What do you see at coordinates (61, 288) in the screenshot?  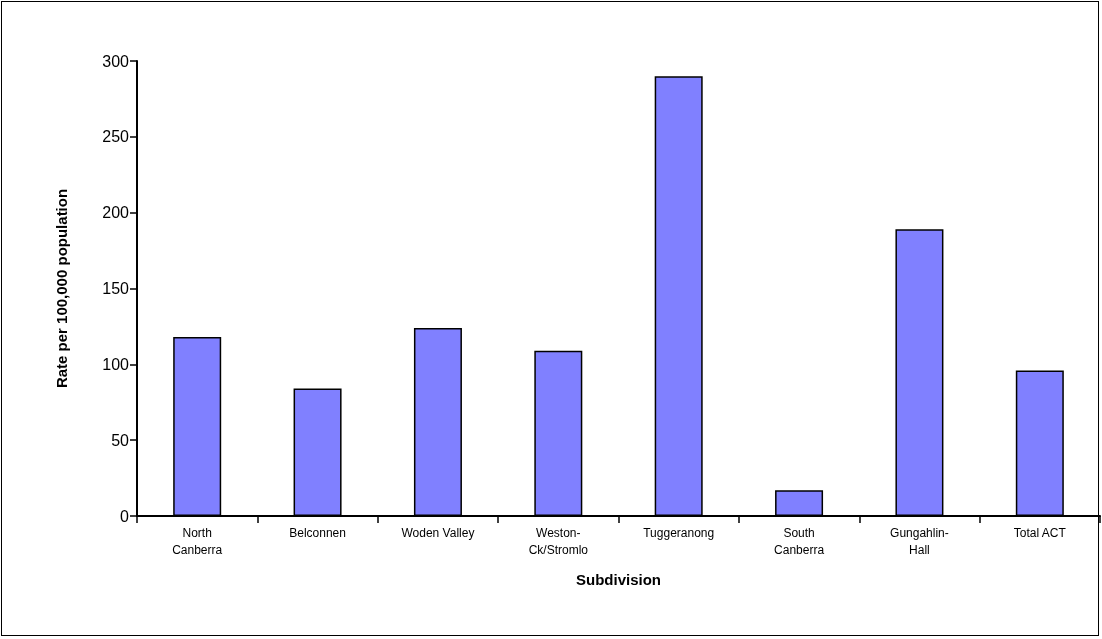 I see `y-axis-title: Rate per 100,000 population` at bounding box center [61, 288].